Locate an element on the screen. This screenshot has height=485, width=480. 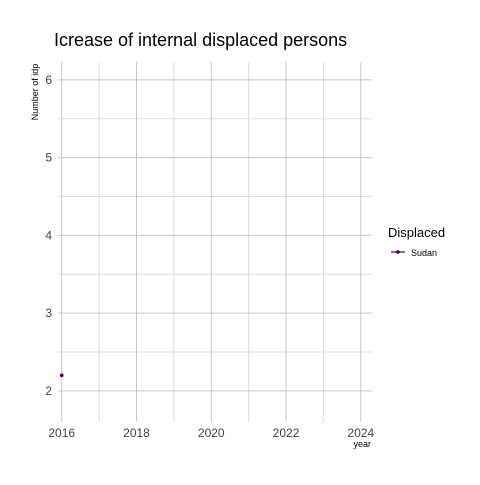
x-tick-label: 2022 is located at coordinates (286, 433).